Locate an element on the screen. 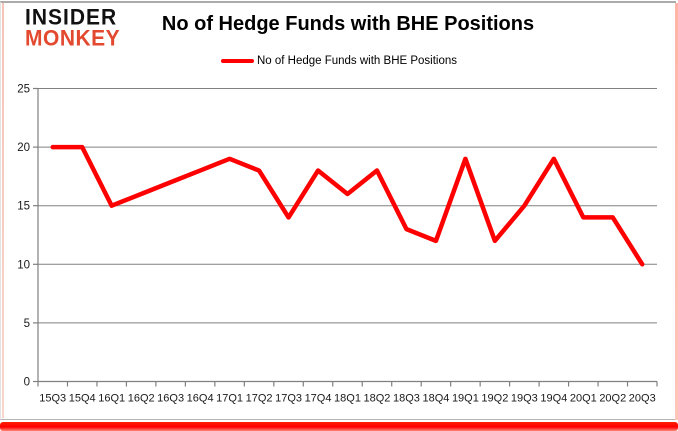 The width and height of the screenshot is (678, 431). x-tick-label: 18Q1 is located at coordinates (347, 399).